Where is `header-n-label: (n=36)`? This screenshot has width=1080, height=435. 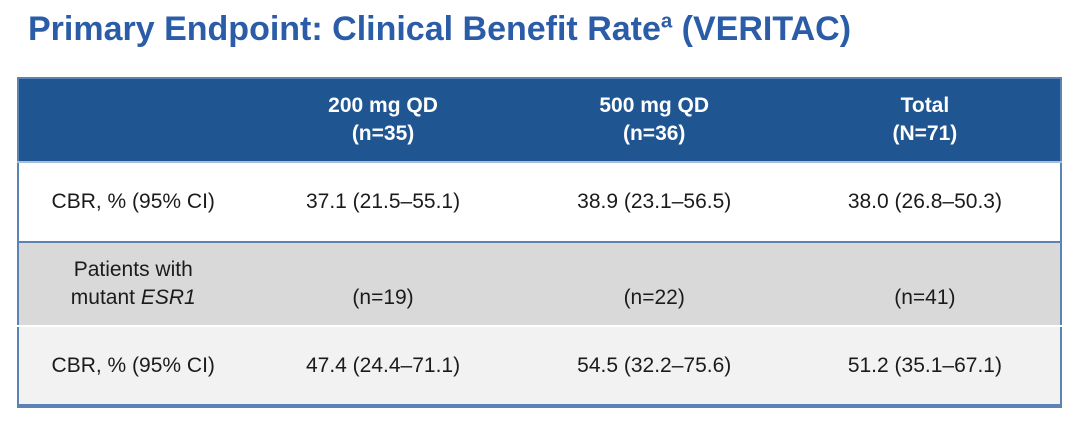 header-n-label: (n=36) is located at coordinates (654, 133).